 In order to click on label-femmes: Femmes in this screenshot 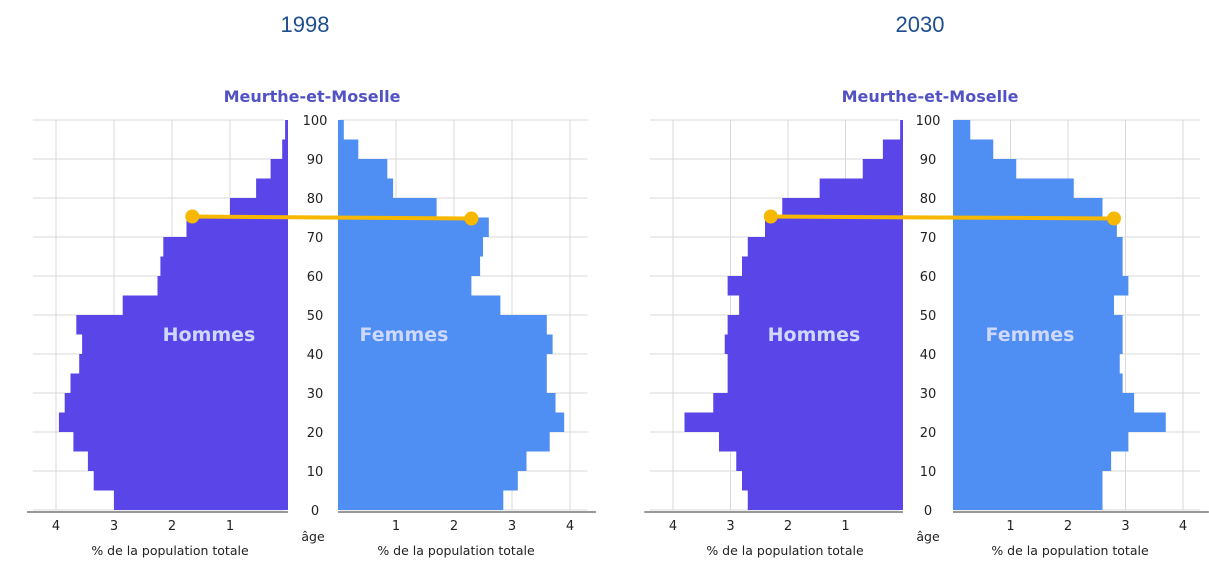, I will do `click(404, 335)`.